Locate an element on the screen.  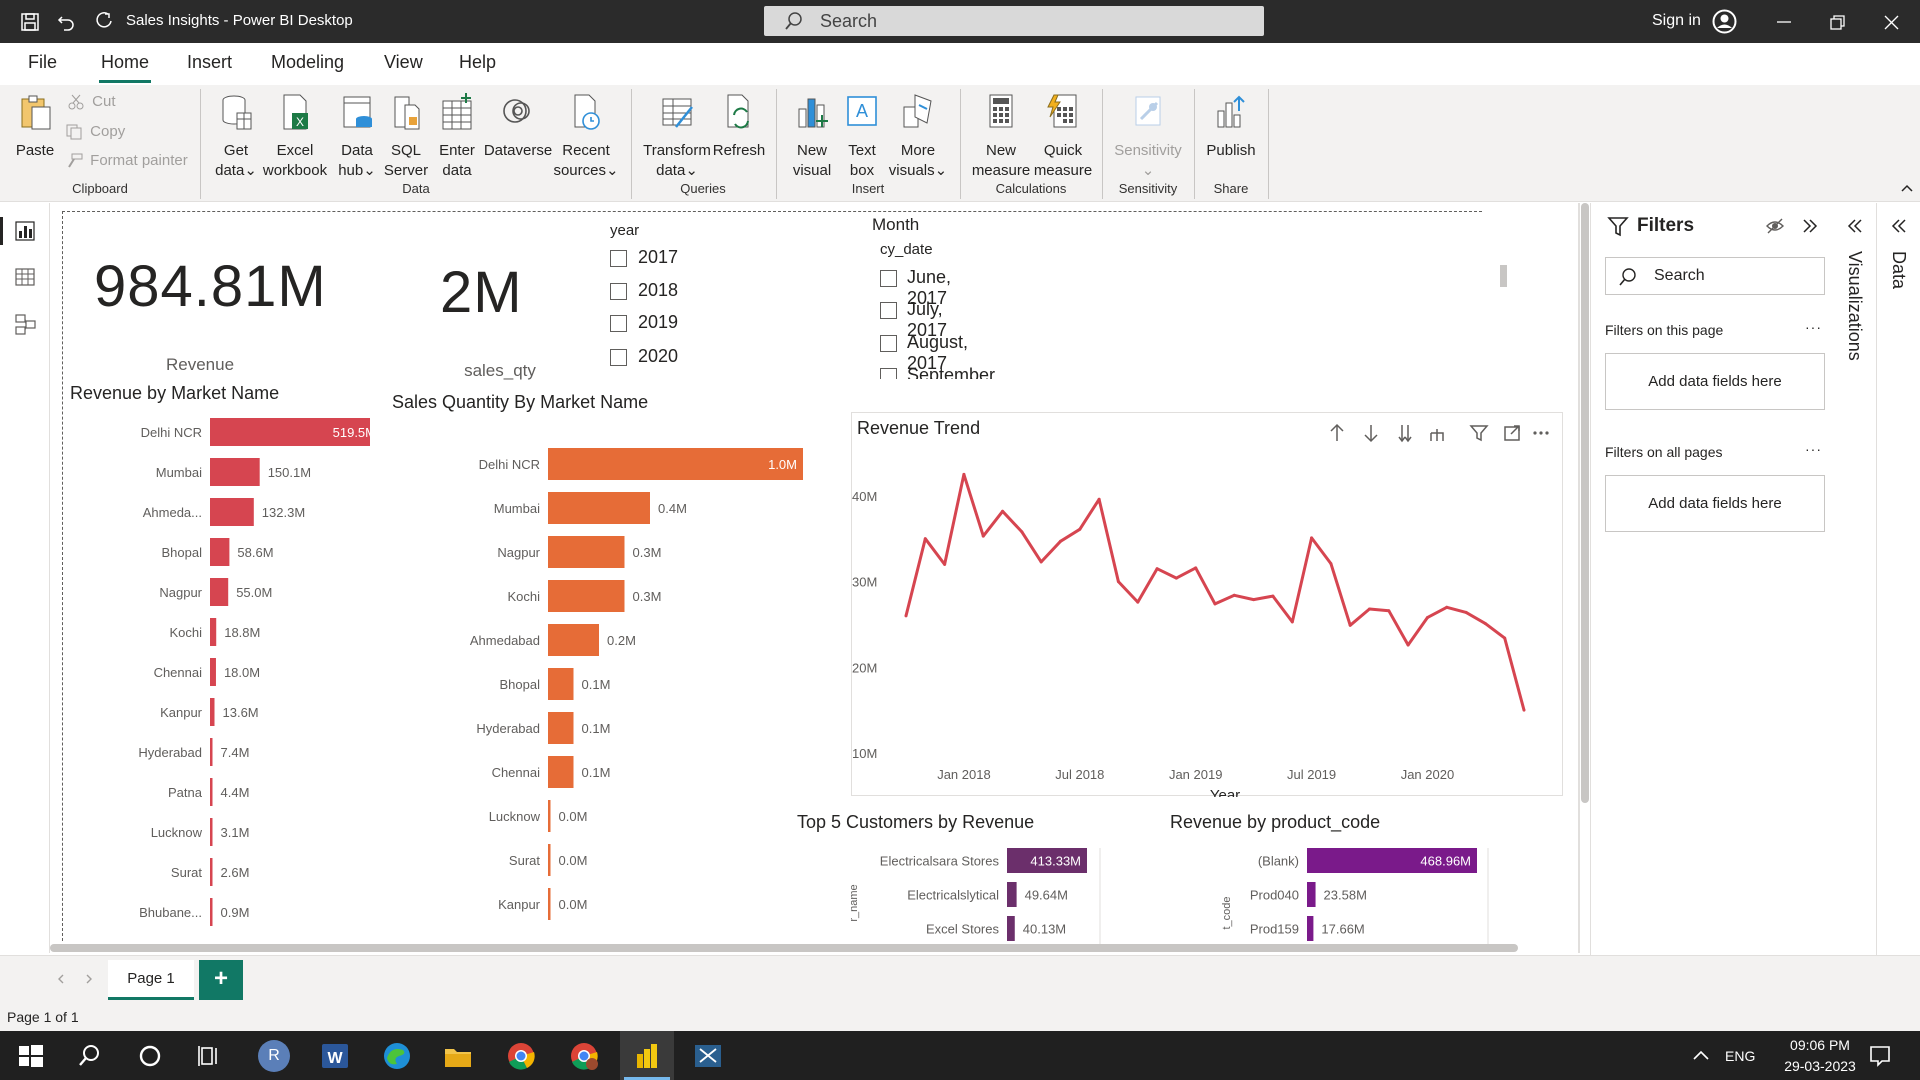
category-label: Chennai is located at coordinates (516, 772).